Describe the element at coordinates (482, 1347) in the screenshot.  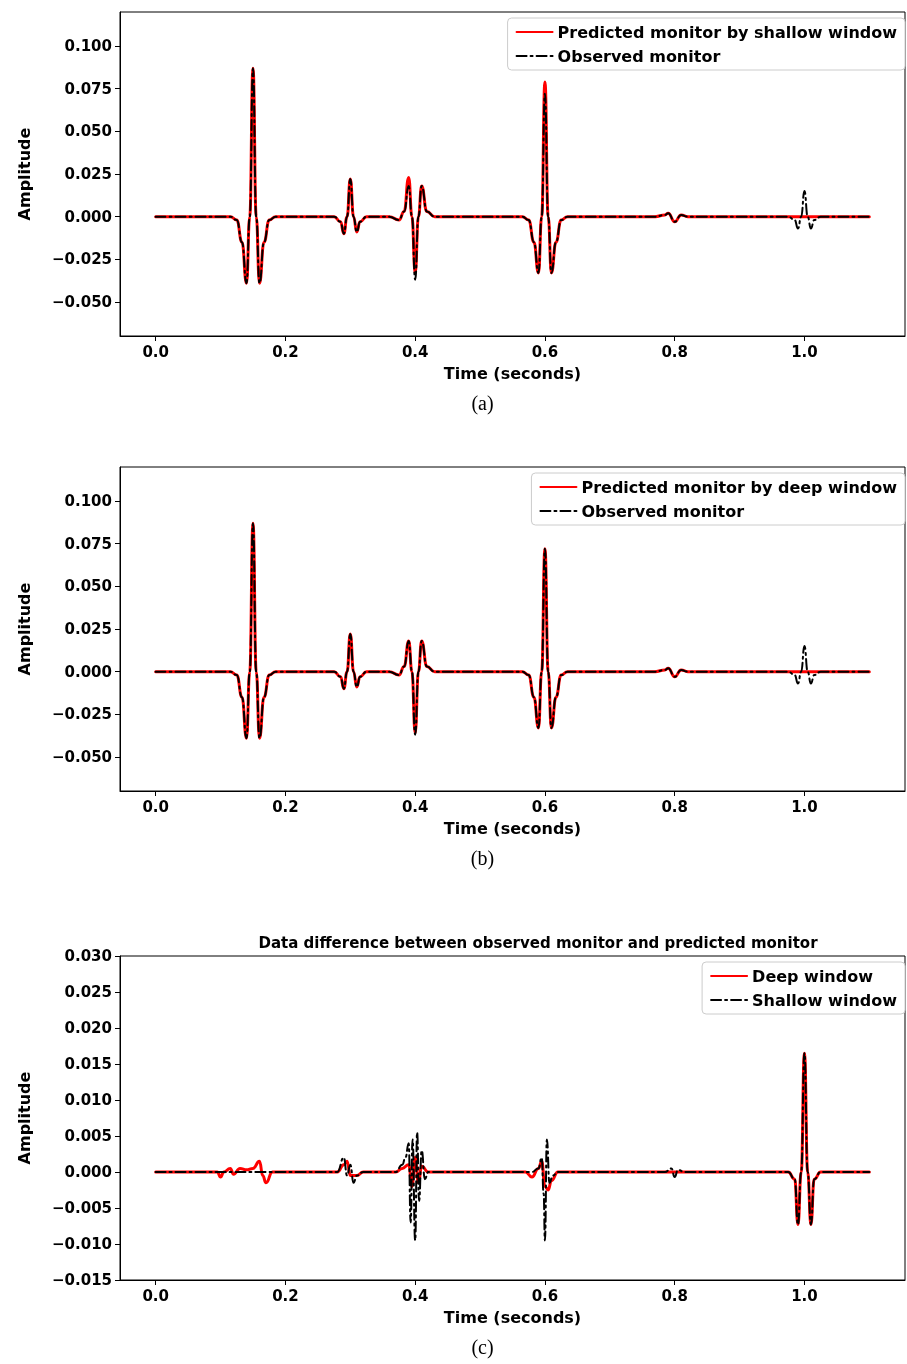
I see `text: (c)` at that location.